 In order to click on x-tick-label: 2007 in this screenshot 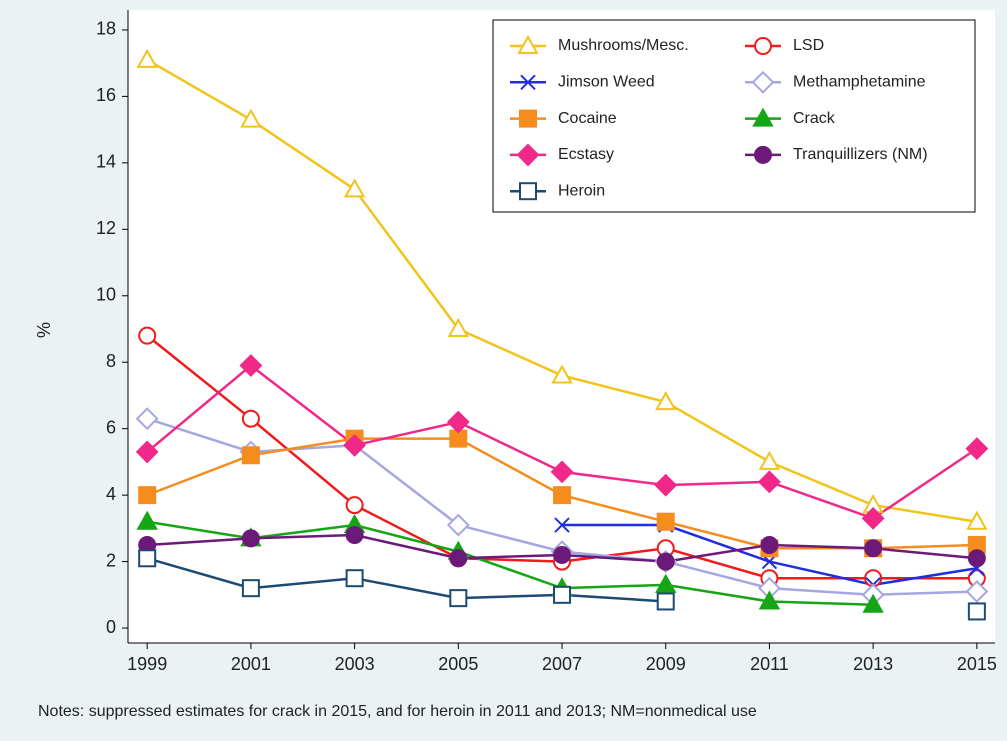, I will do `click(562, 664)`.